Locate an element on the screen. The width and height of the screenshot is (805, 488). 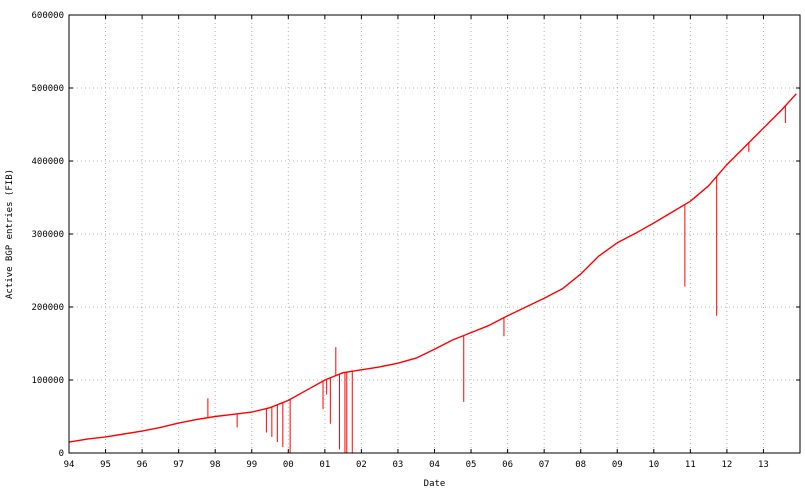
y-tick-label: 300000 is located at coordinates (47, 235).